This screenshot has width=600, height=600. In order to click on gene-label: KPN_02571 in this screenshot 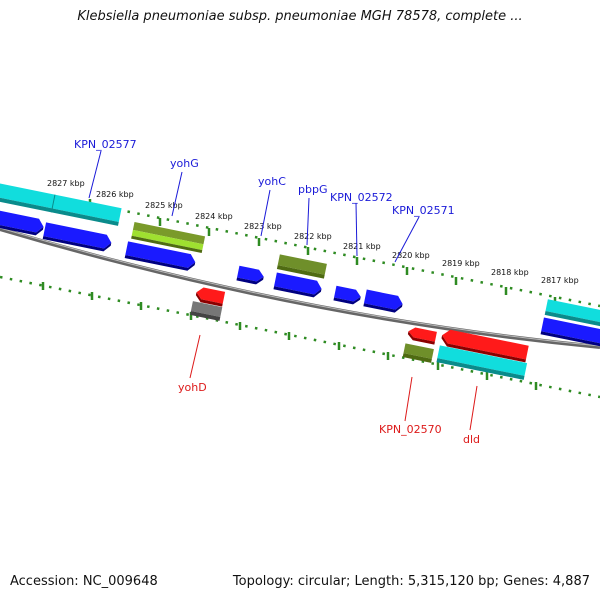, I will do `click(423, 210)`.